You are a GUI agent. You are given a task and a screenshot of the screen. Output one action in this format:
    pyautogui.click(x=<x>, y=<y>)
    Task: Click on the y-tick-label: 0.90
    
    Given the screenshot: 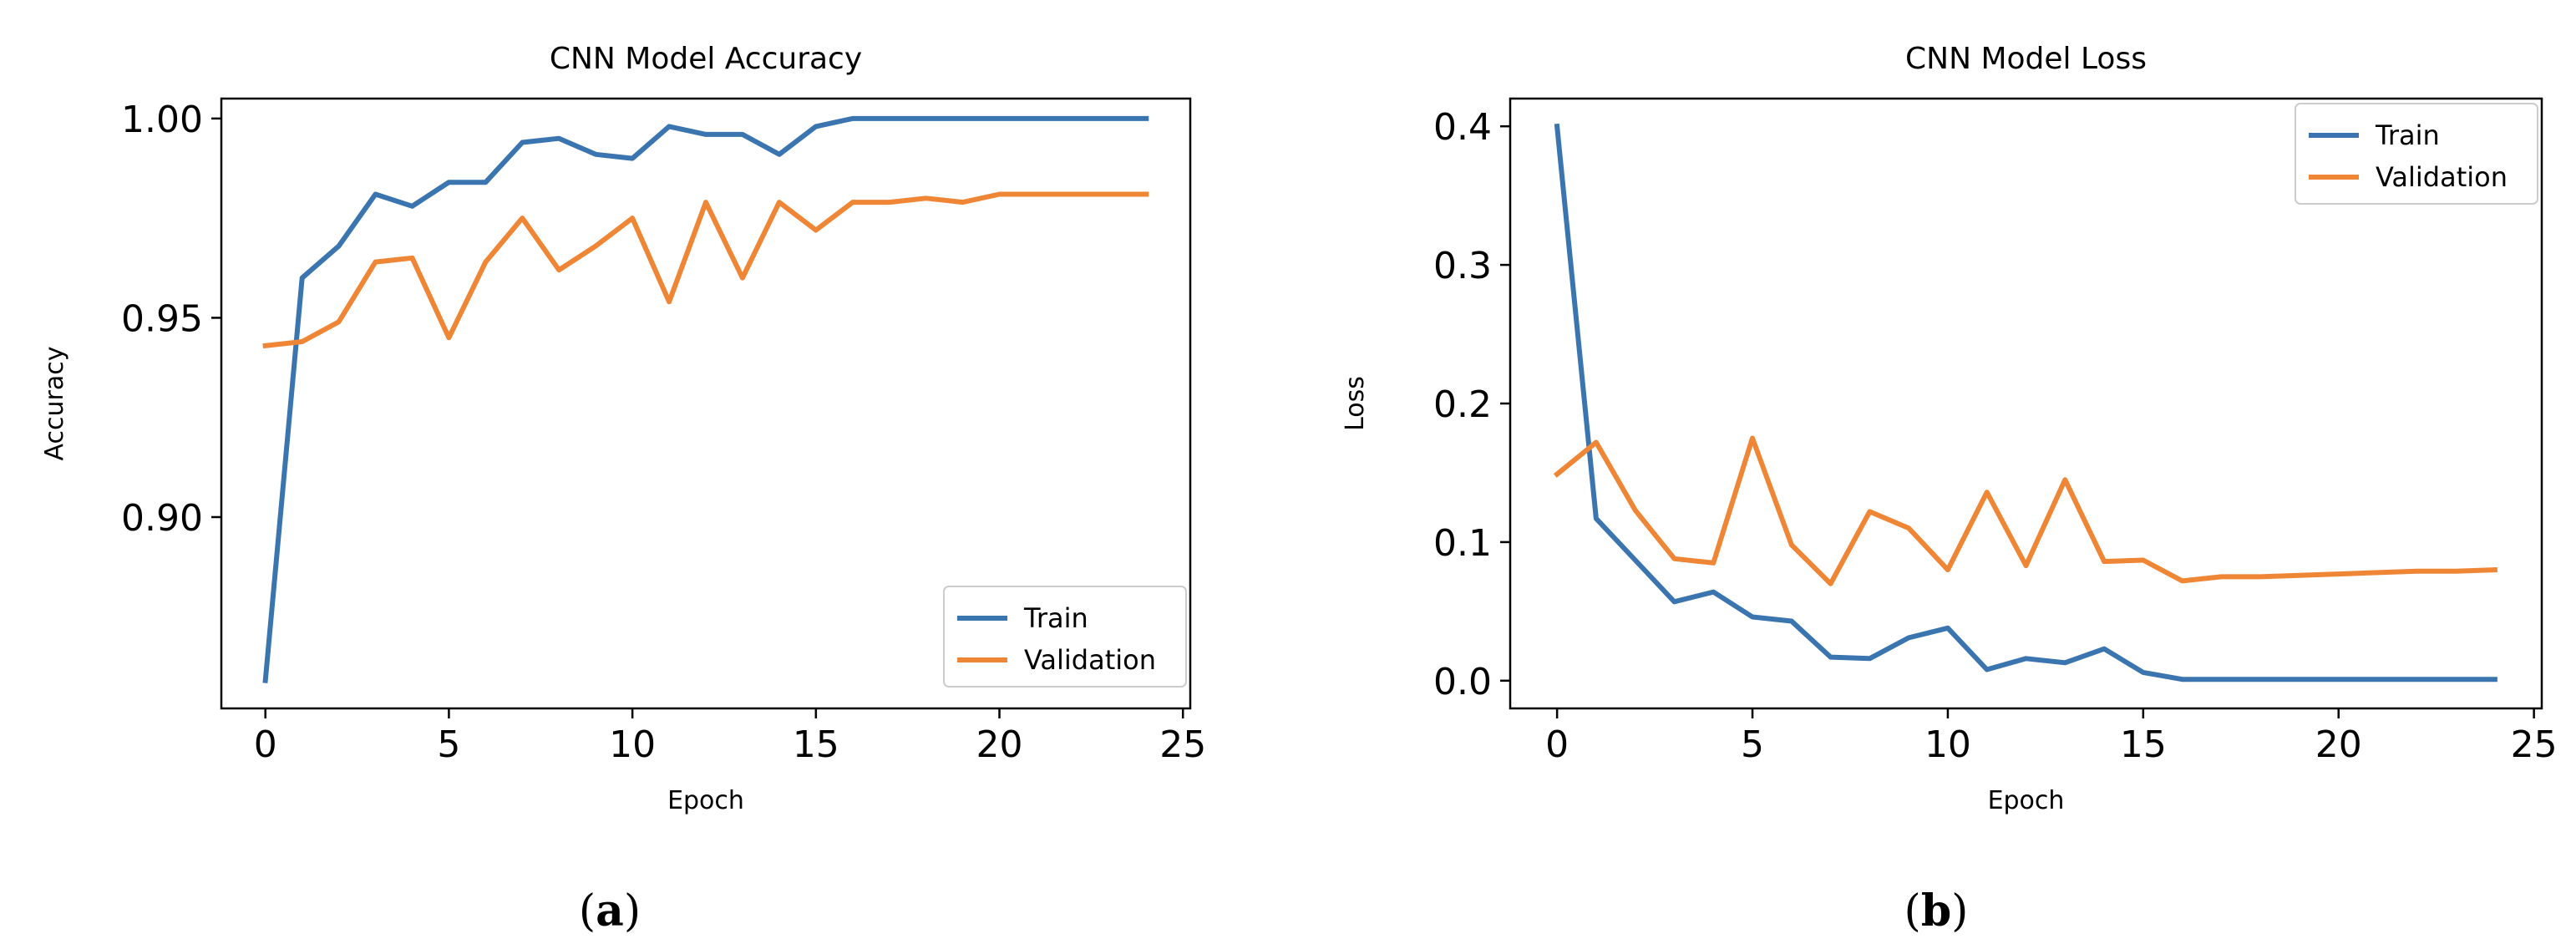 What is the action you would take?
    pyautogui.click(x=162, y=518)
    